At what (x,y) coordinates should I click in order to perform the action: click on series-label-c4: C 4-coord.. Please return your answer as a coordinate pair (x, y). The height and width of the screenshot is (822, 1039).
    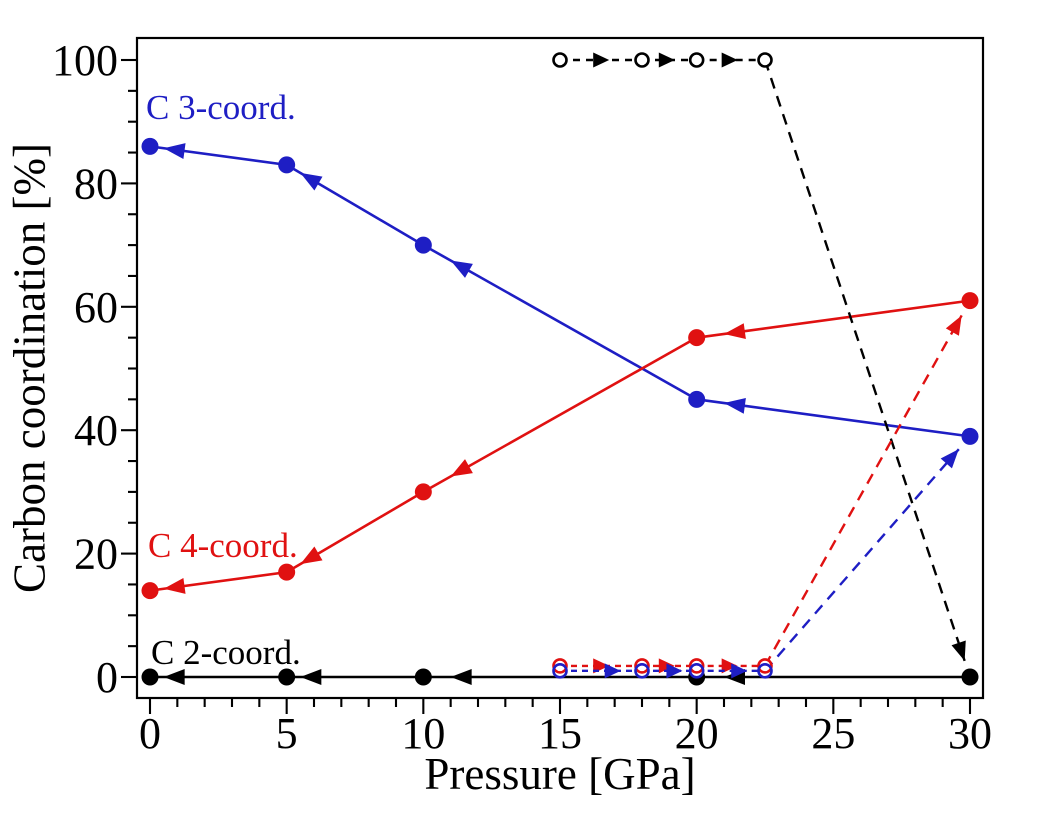
    Looking at the image, I should click on (223, 545).